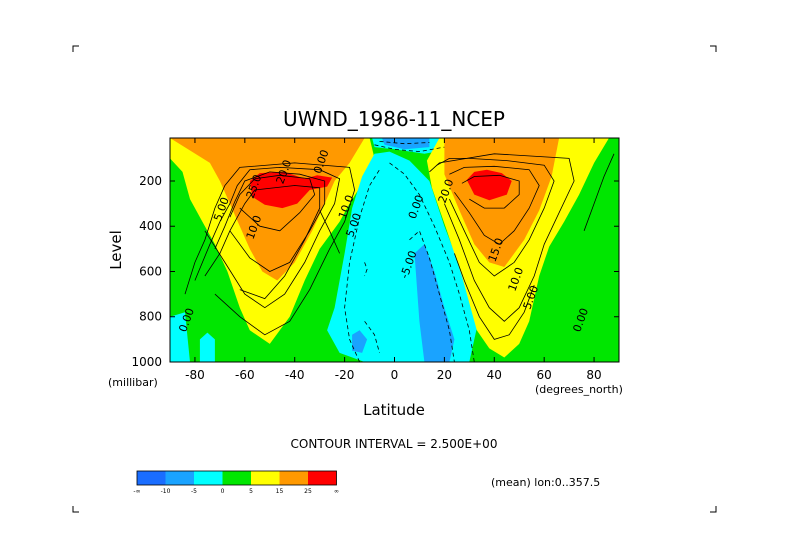 Image resolution: width=789 pixels, height=558 pixels. I want to click on y-tick-label: 1000, so click(146, 362).